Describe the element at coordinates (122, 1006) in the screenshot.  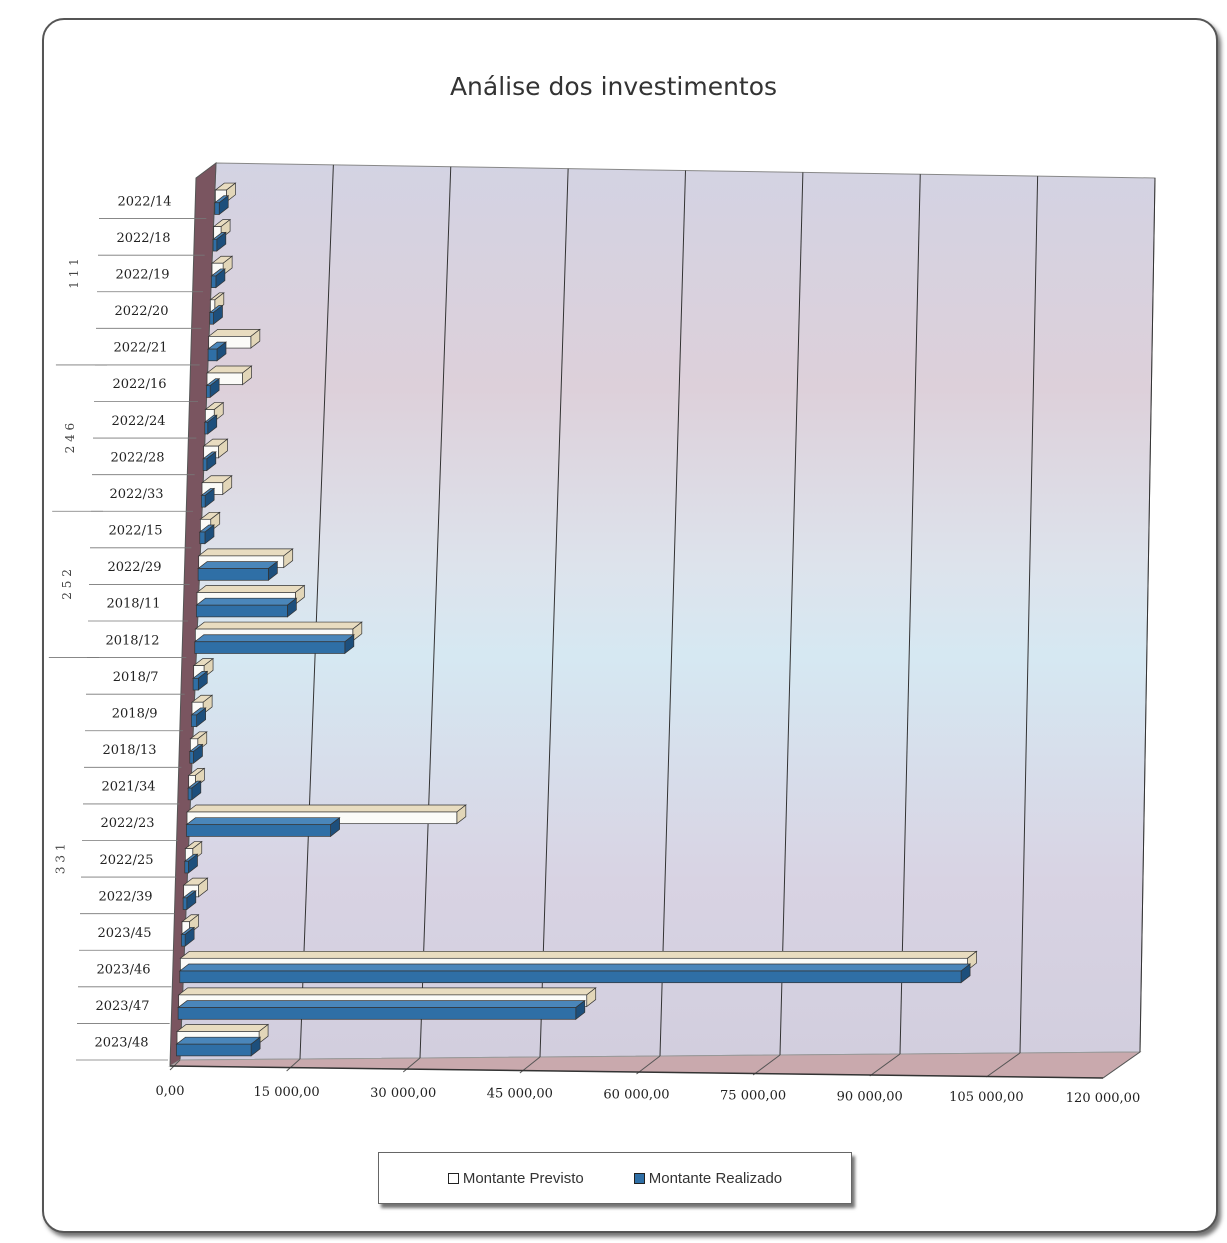
I see `category-label: 2023/47` at that location.